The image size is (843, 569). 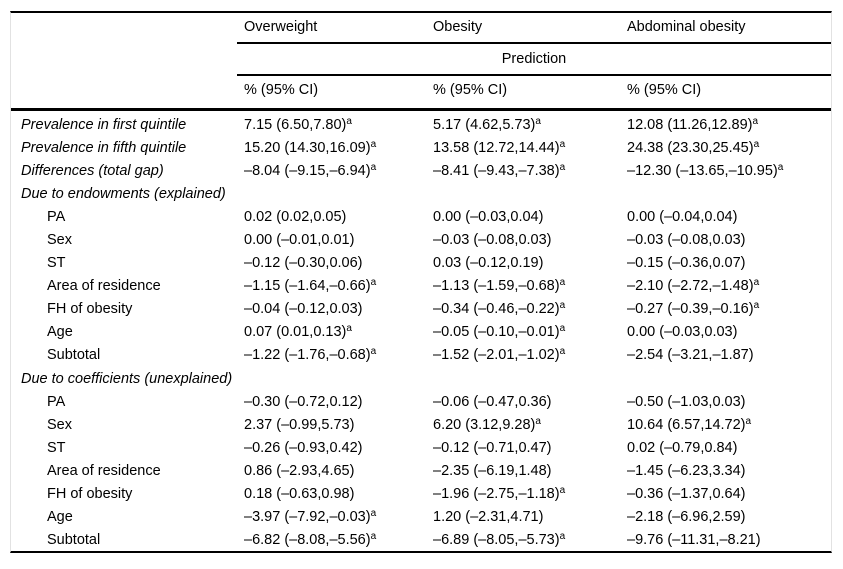 I want to click on value-cell: –9.76 (–11.31,–8.21), so click(x=694, y=539).